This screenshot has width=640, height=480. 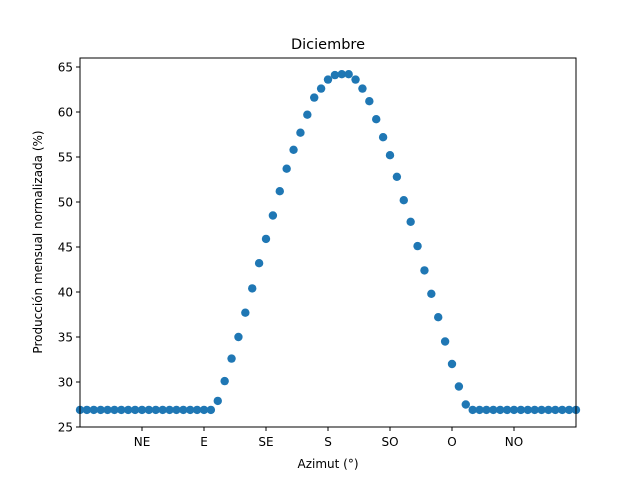 I want to click on chart-title: Diciembre, so click(x=328, y=45).